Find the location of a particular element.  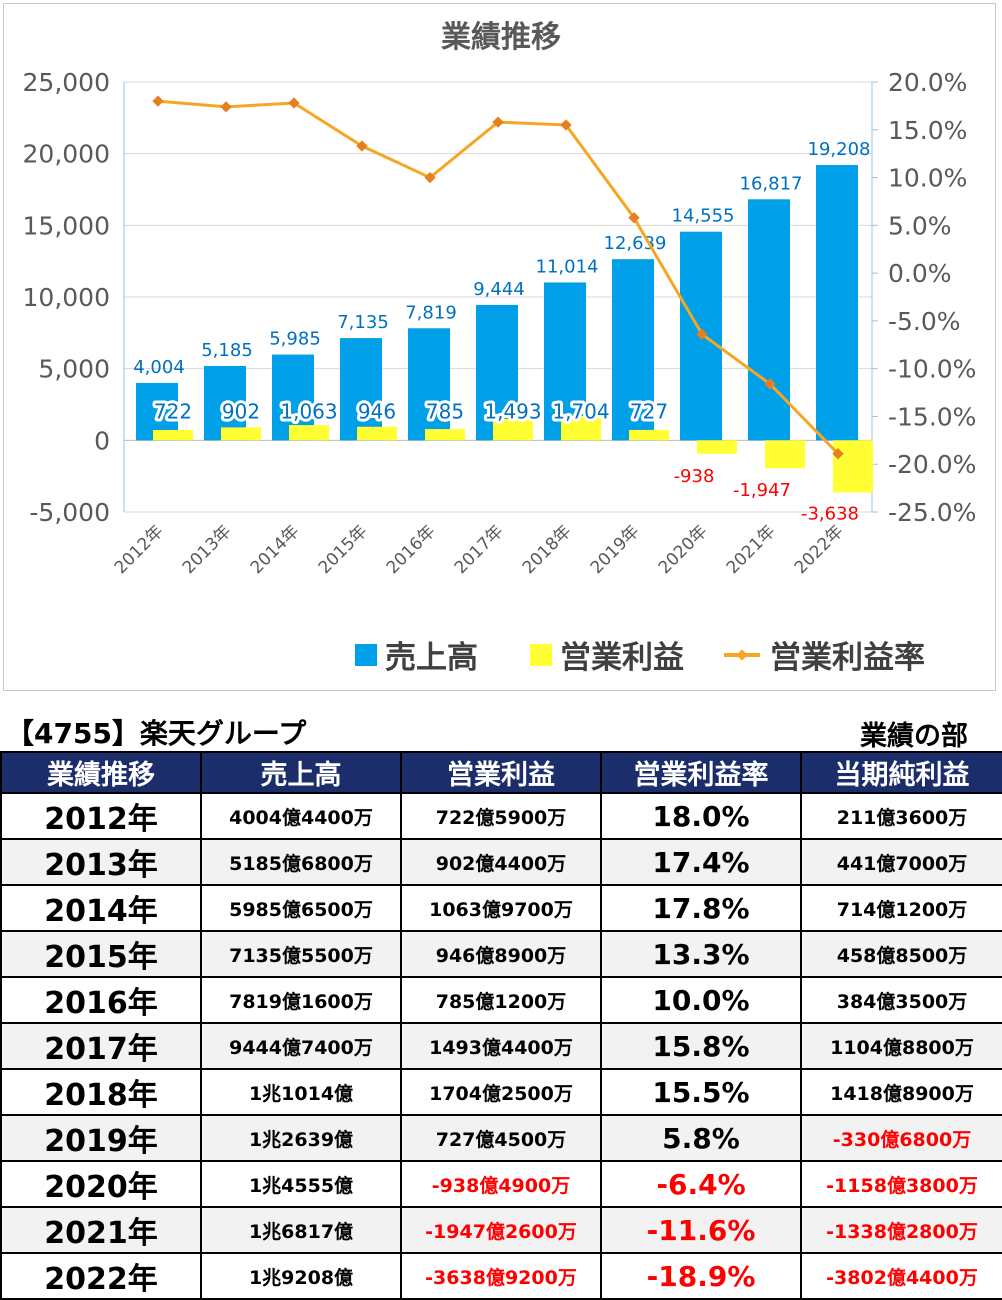

x-tick-label: 2016年 is located at coordinates (411, 549).